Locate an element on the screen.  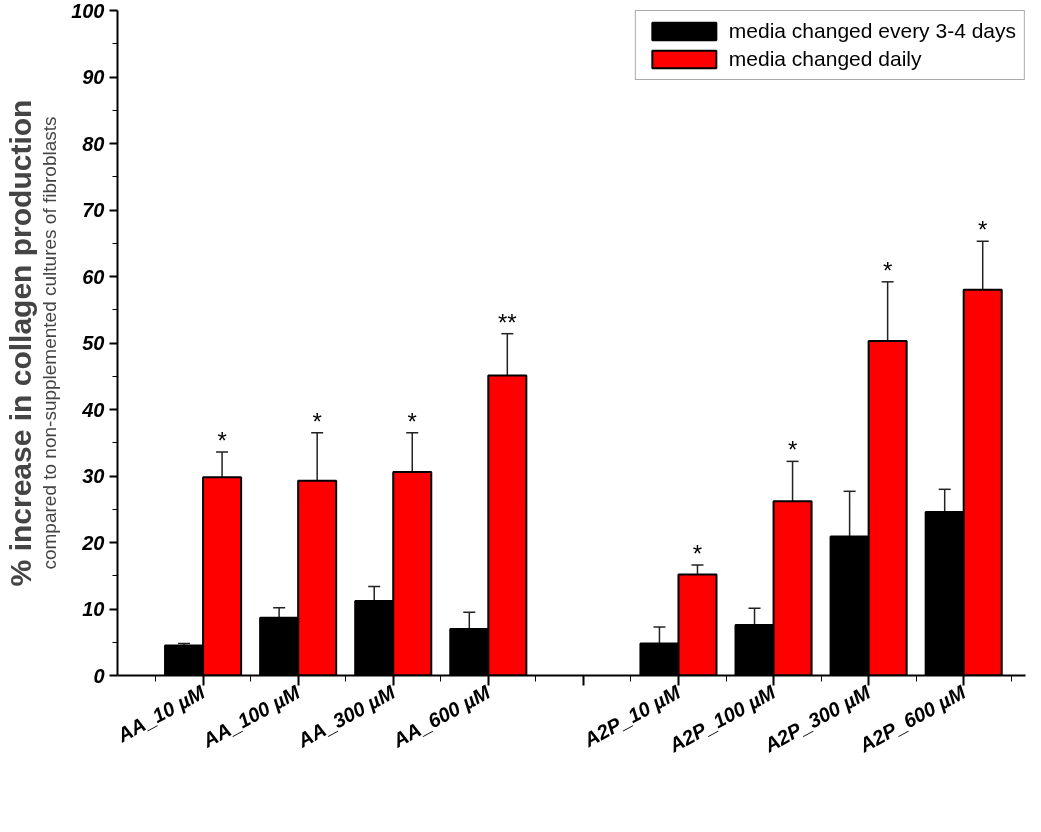
y-tick-label: 100 is located at coordinates (88, 11).